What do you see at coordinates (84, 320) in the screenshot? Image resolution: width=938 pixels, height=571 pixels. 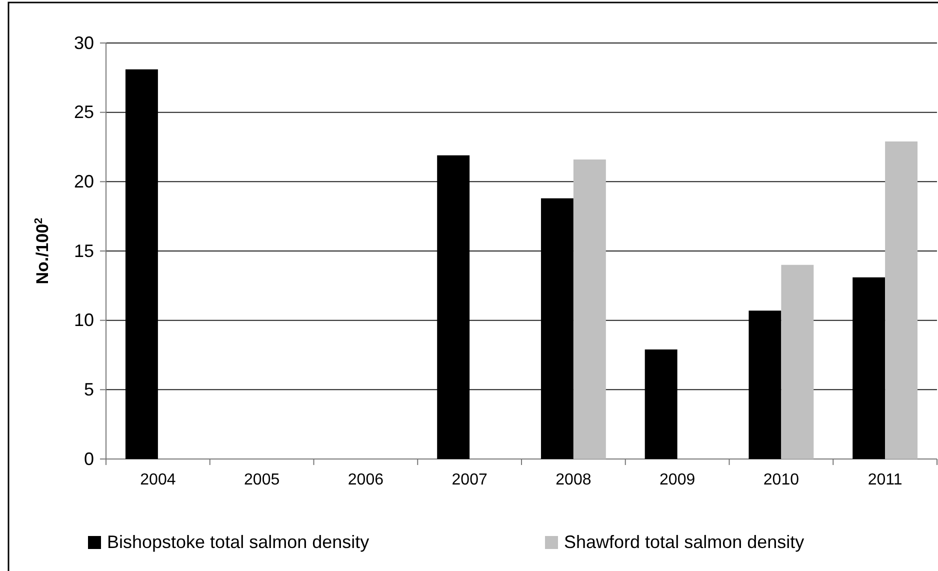 I see `y-tick-label: 10` at bounding box center [84, 320].